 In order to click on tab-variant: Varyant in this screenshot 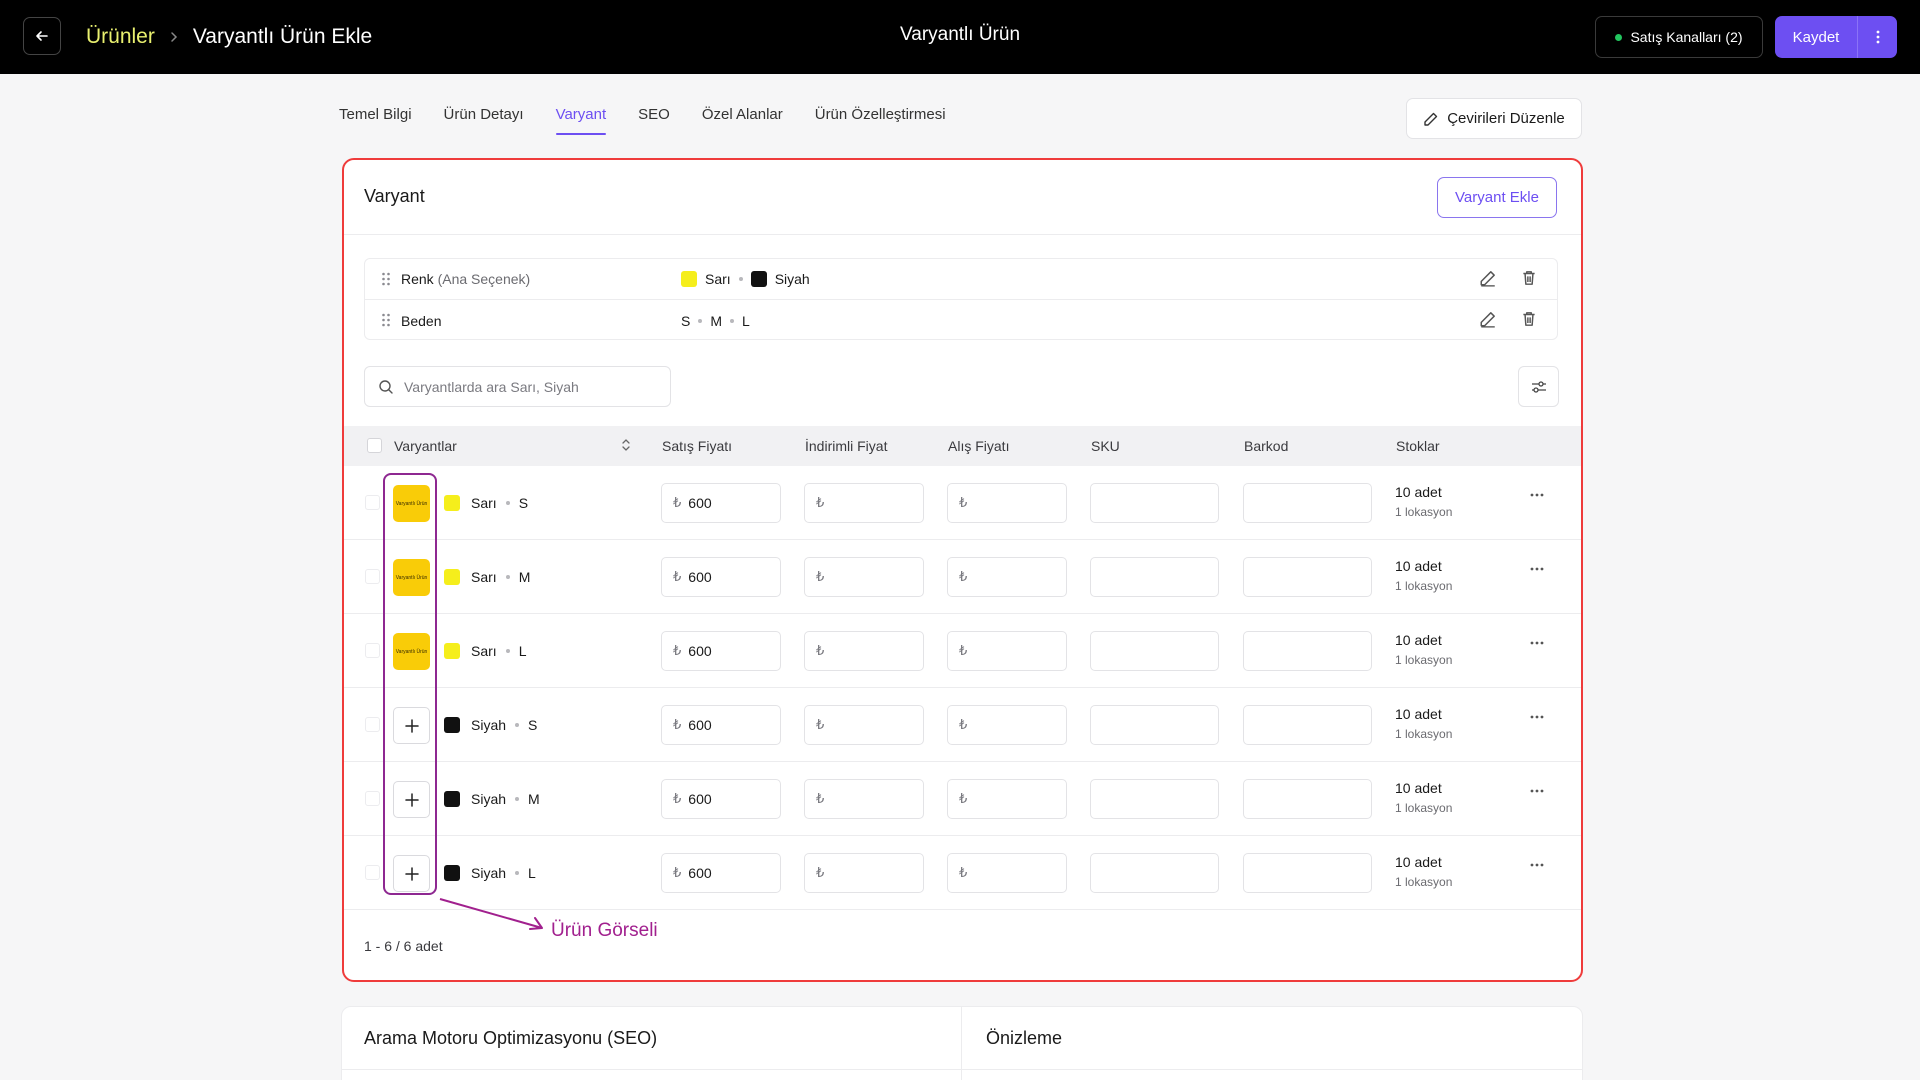, I will do `click(580, 120)`.